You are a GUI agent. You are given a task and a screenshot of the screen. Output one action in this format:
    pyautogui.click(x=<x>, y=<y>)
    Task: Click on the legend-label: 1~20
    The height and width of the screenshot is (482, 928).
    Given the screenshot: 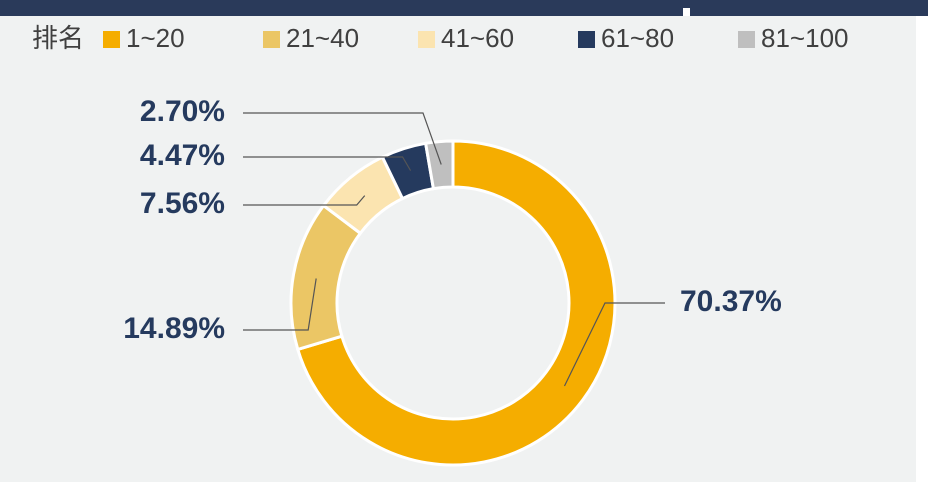 What is the action you would take?
    pyautogui.click(x=155, y=38)
    